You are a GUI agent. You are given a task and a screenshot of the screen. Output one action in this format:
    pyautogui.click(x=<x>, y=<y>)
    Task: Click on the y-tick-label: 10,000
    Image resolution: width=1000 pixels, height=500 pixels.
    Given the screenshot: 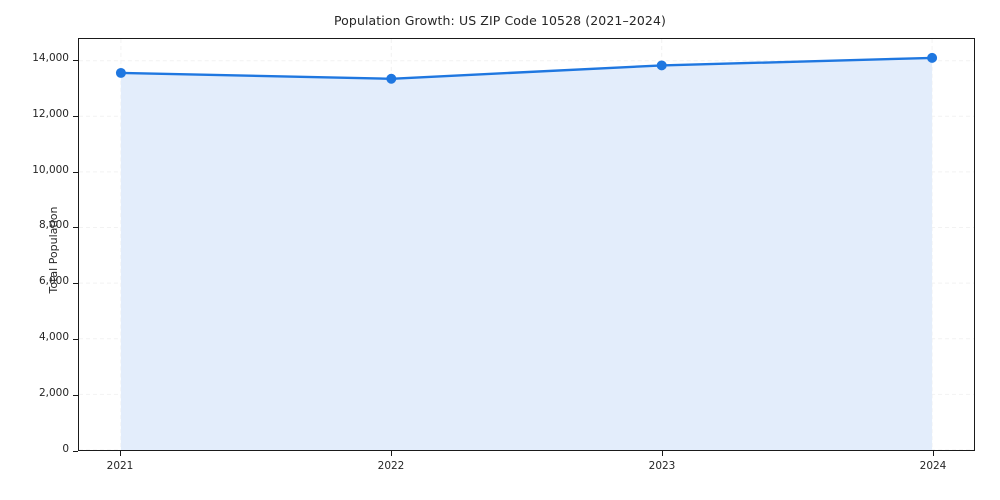 What is the action you would take?
    pyautogui.click(x=50, y=169)
    